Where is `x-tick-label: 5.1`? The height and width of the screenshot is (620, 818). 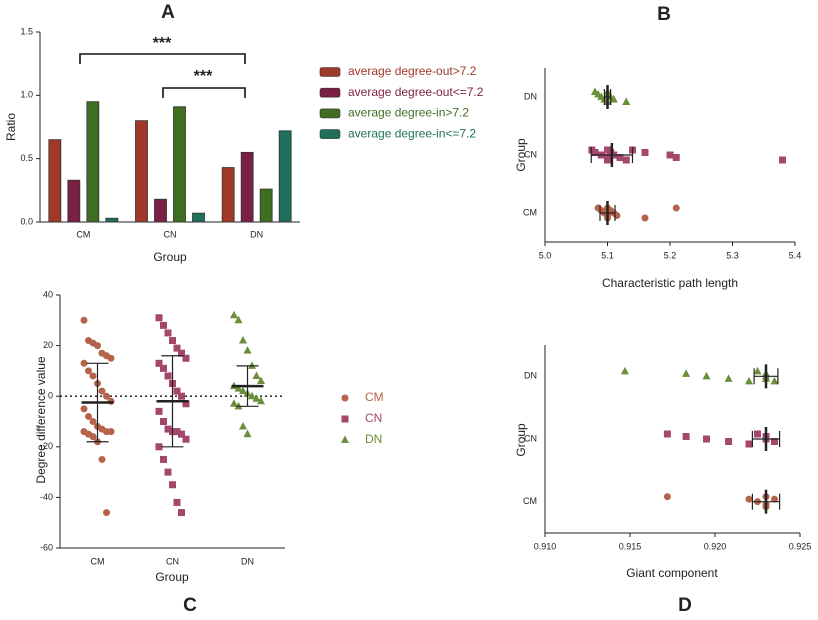
x-tick-label: 5.1 is located at coordinates (607, 255).